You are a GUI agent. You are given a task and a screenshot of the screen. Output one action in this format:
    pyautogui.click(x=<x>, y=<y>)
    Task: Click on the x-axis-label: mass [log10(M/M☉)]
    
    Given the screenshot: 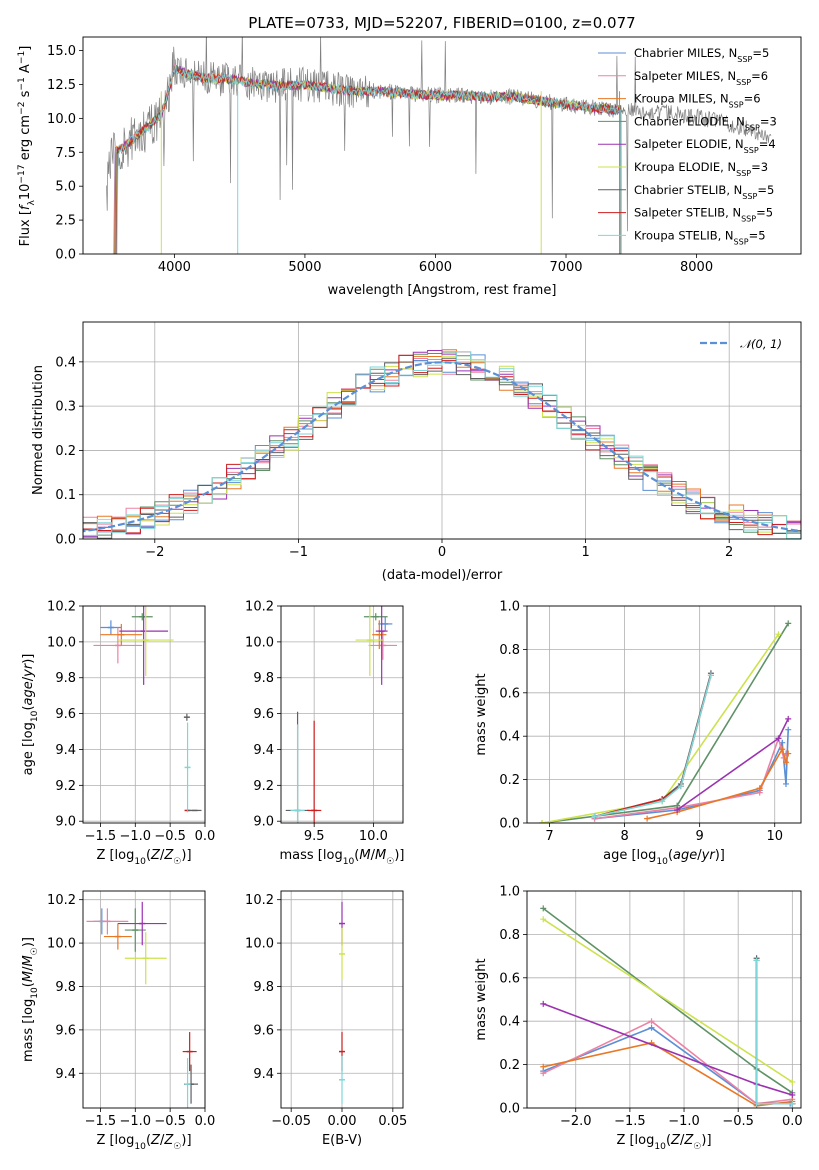 What is the action you would take?
    pyautogui.click(x=342, y=857)
    